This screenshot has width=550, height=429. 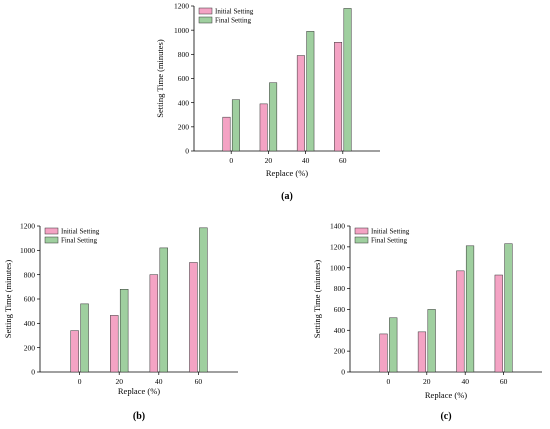 What do you see at coordinates (139, 416) in the screenshot?
I see `panel-label: (b)` at bounding box center [139, 416].